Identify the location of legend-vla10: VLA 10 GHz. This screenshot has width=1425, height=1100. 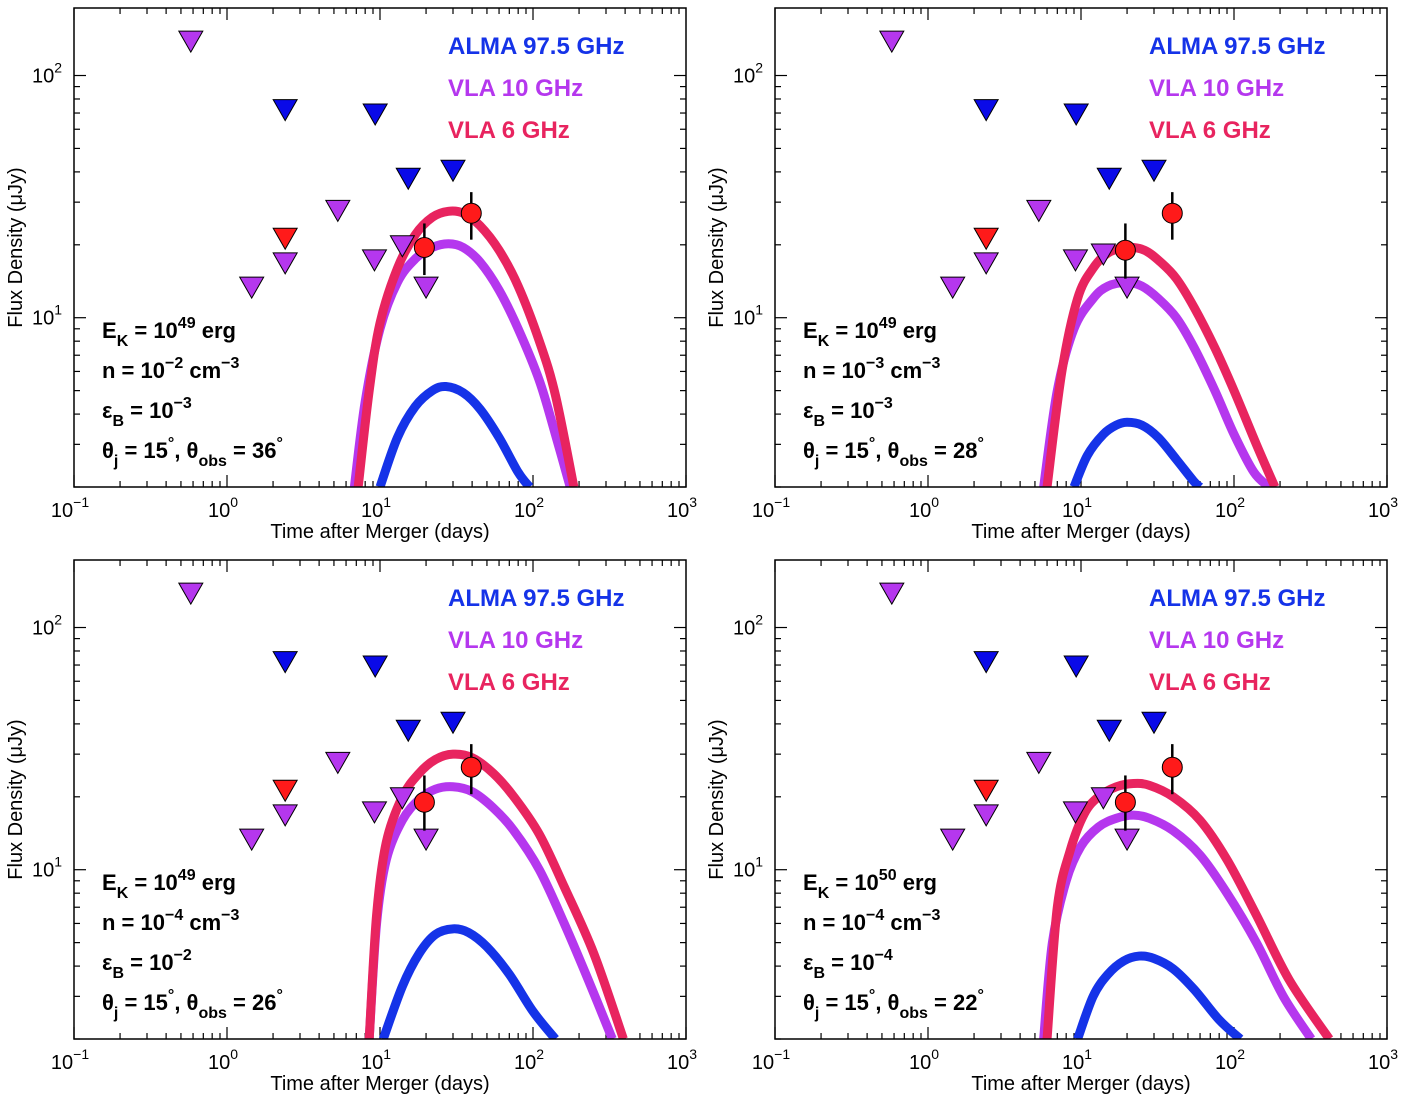
(1216, 88).